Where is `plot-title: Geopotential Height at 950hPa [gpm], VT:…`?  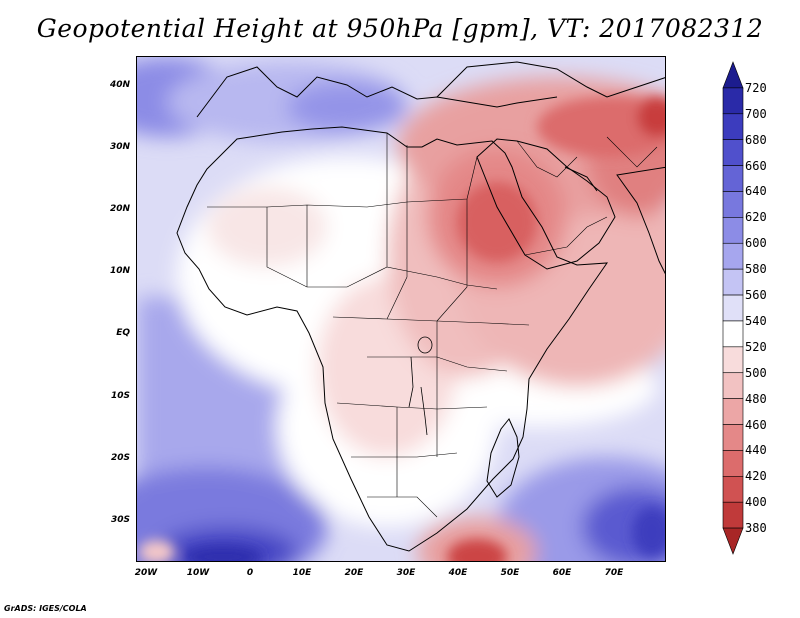
plot-title: Geopotential Height at 950hPa [gpm], VT:… is located at coordinates (400, 28).